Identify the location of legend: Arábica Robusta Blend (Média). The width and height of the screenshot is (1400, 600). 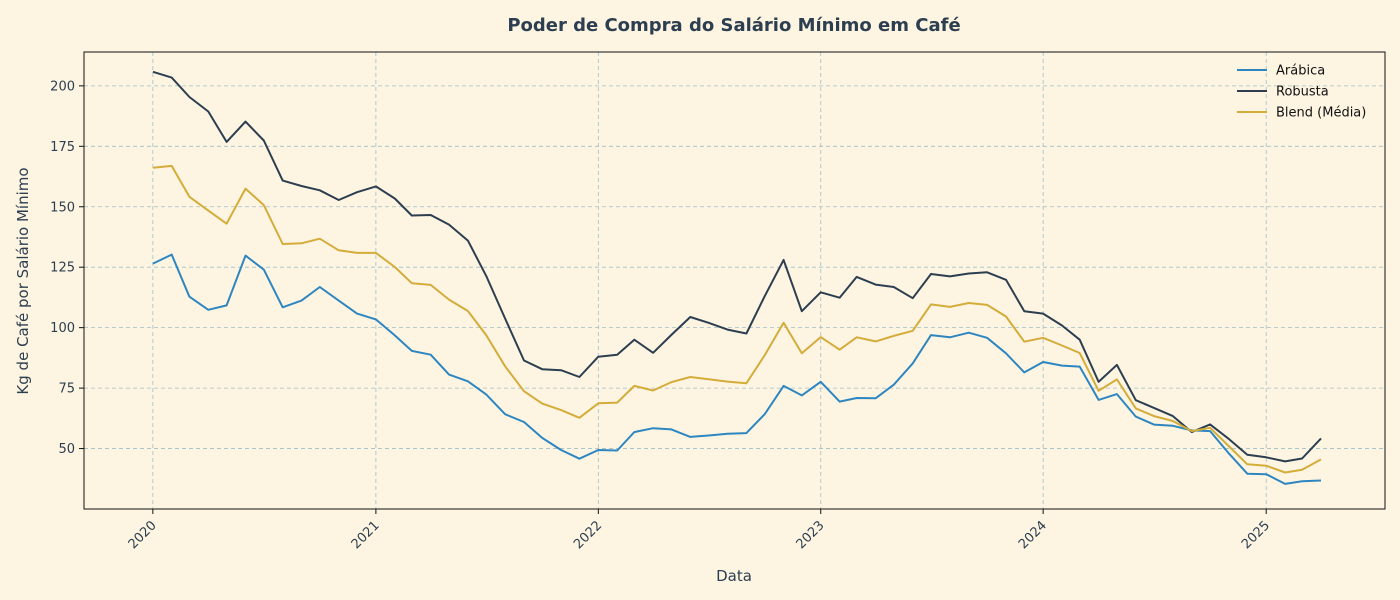
(1301, 92).